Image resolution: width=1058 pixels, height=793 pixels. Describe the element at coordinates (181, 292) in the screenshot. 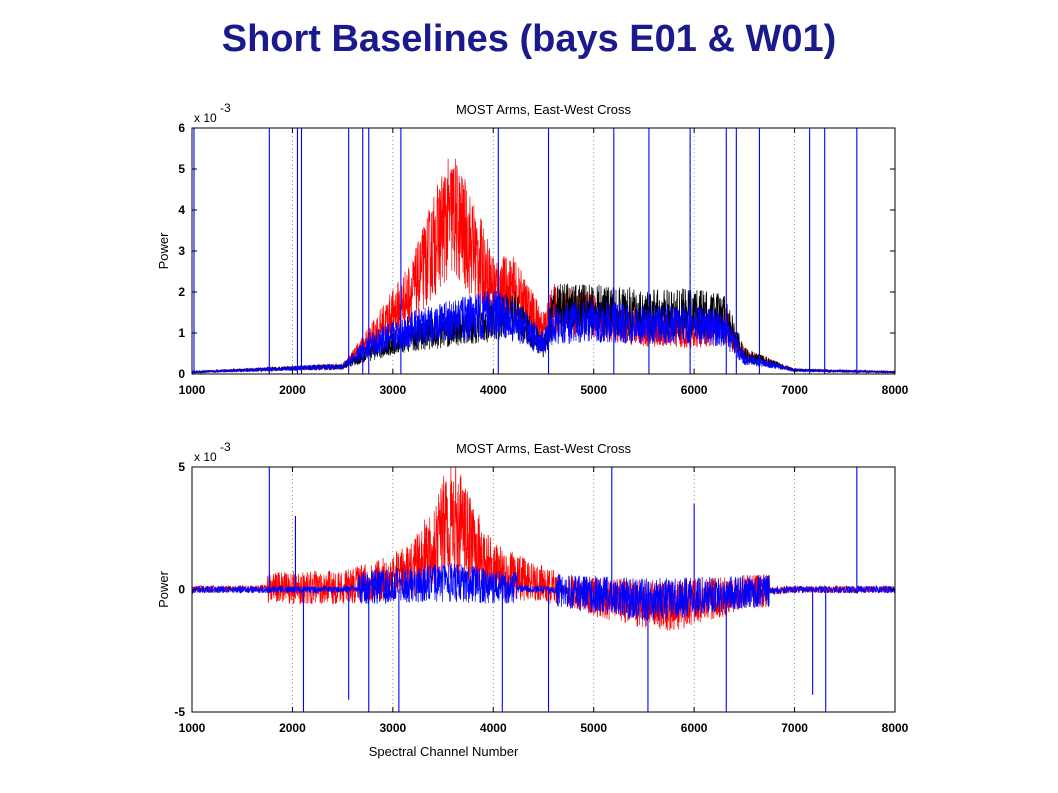

I see `y-tick-label: 2` at that location.